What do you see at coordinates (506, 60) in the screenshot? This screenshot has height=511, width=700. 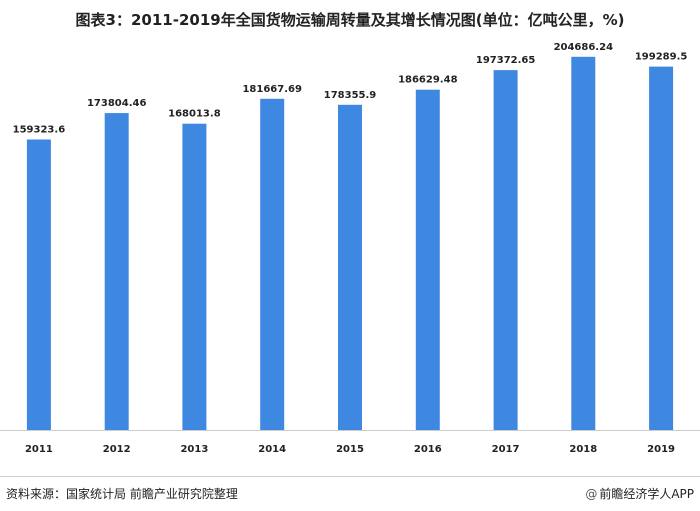 I see `data-label-2017: 197372.65` at bounding box center [506, 60].